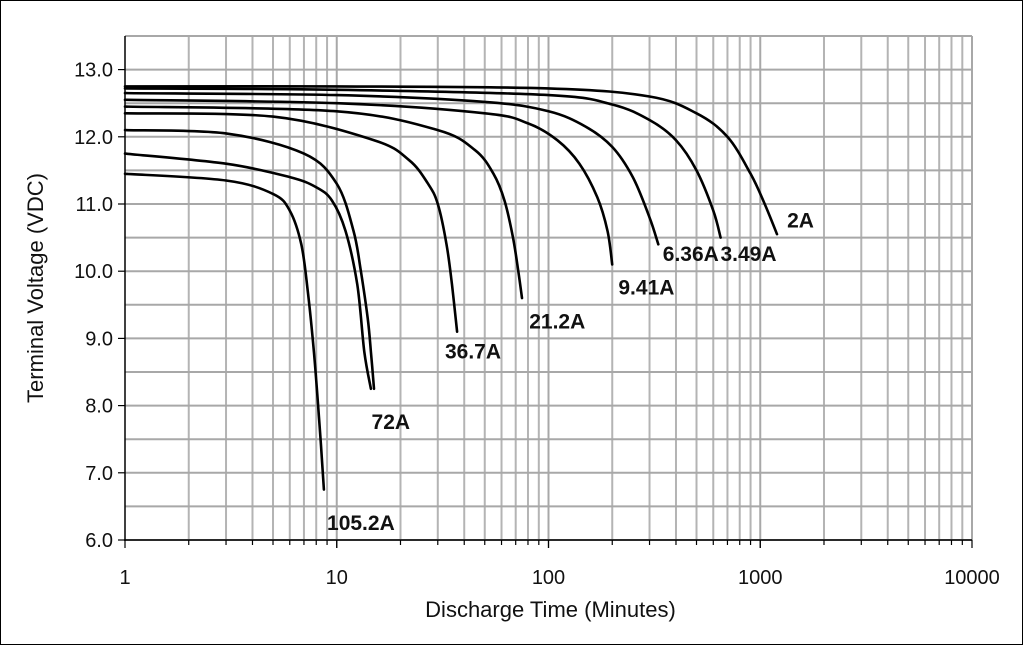 The height and width of the screenshot is (645, 1023). Describe the element at coordinates (124, 578) in the screenshot. I see `x-tick-label: 1` at that location.